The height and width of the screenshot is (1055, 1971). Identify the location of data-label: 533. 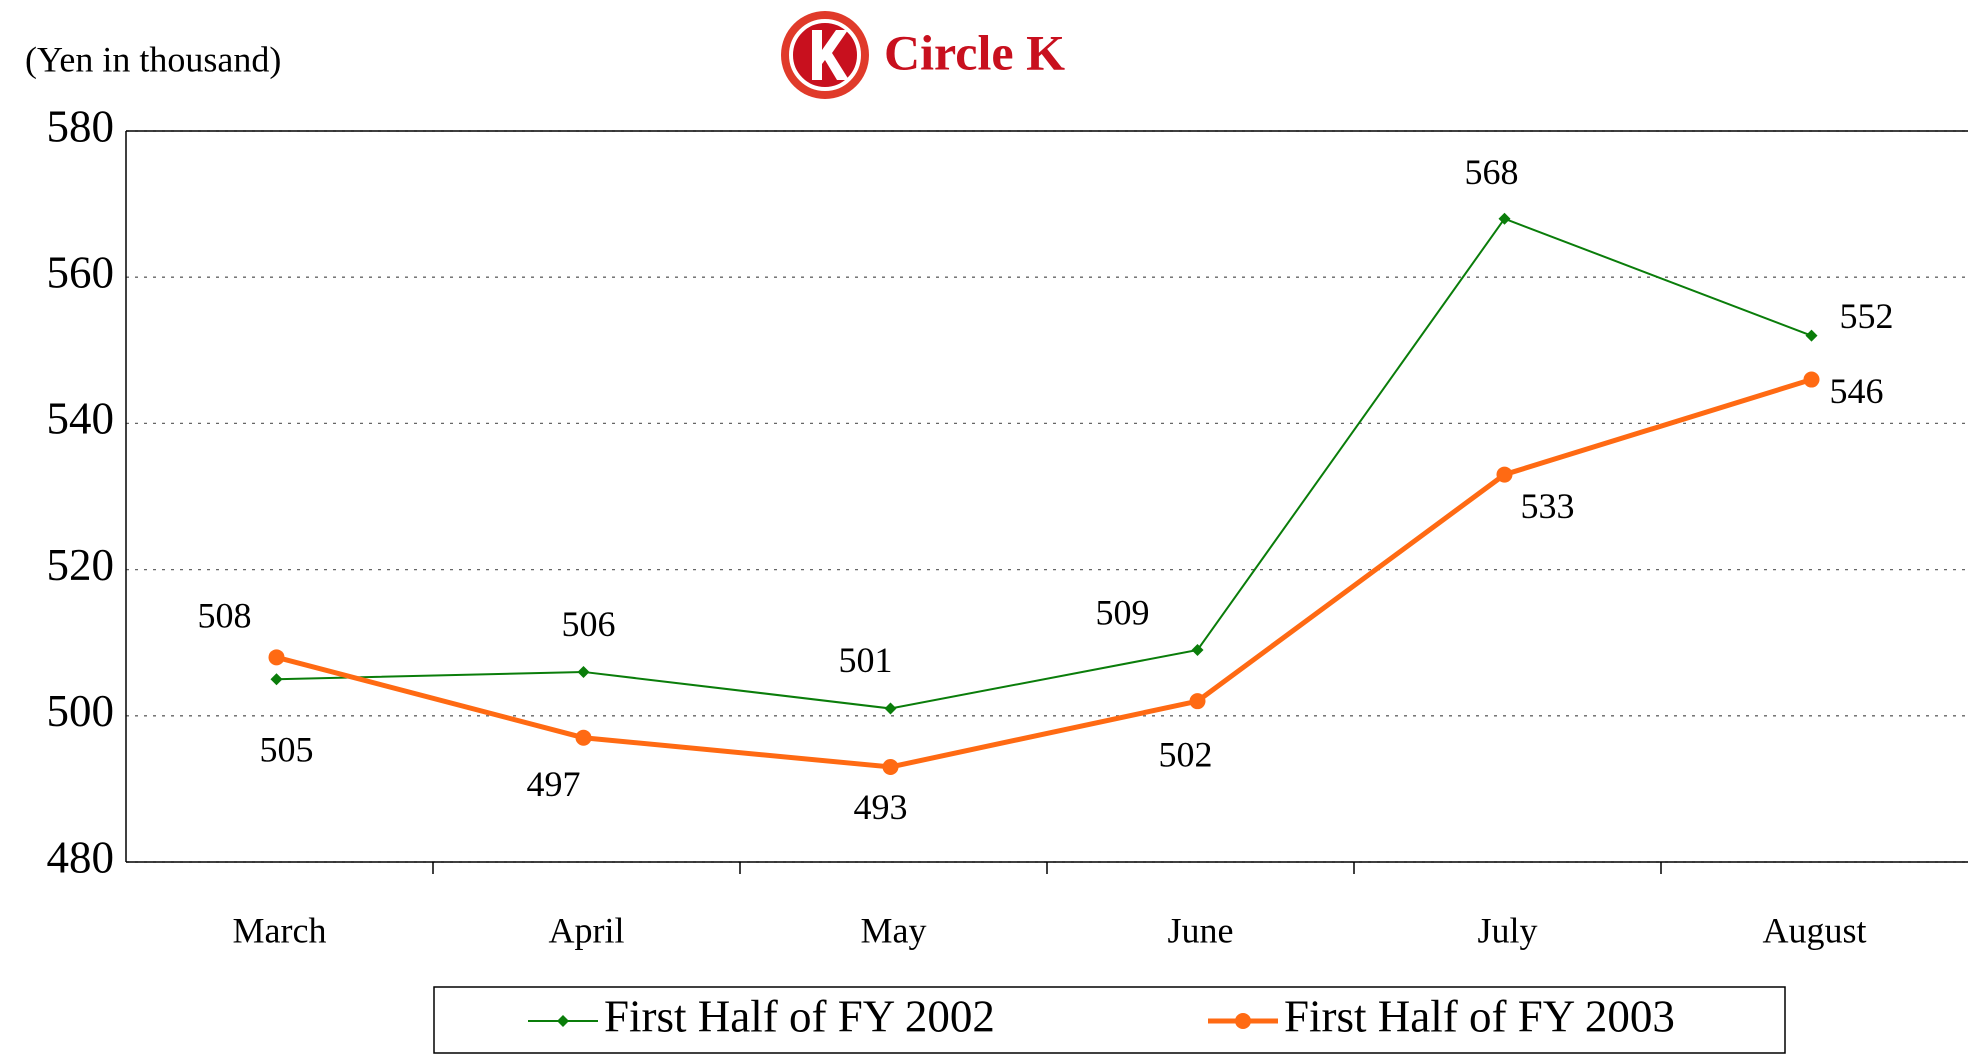
(1548, 506).